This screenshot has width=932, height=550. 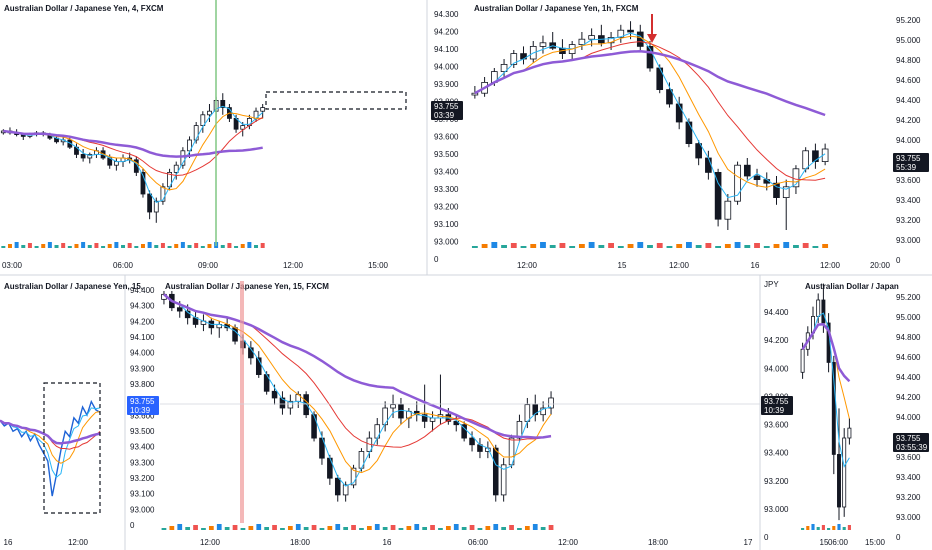 What do you see at coordinates (72, 448) in the screenshot?
I see `dashed-range-box` at bounding box center [72, 448].